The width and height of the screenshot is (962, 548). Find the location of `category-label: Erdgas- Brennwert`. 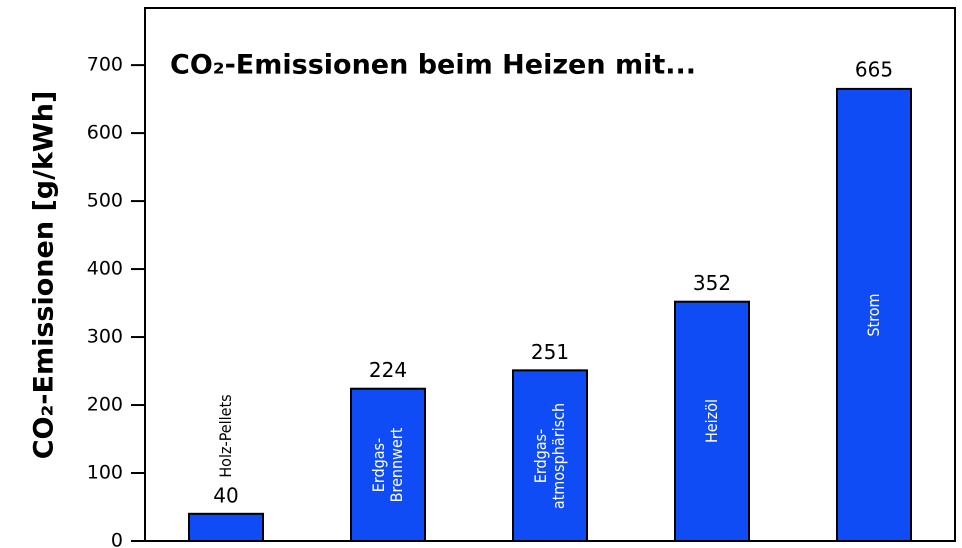

category-label: Erdgas- Brennwert is located at coordinates (387, 465).